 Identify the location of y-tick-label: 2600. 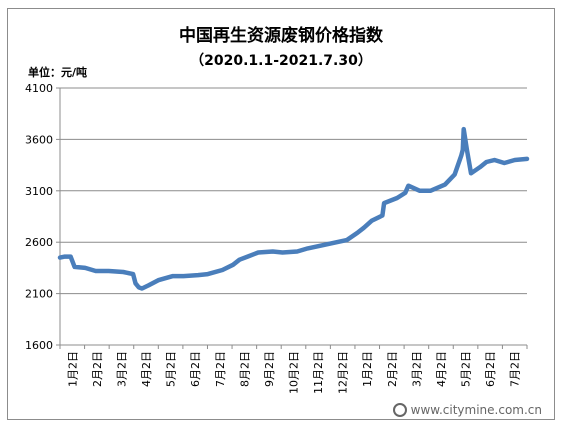
(39, 242).